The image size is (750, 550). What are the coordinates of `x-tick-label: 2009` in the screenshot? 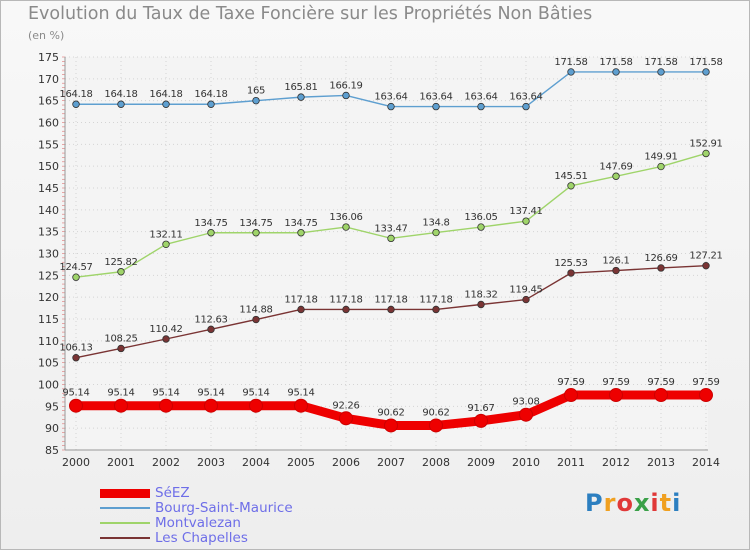 It's located at (481, 462).